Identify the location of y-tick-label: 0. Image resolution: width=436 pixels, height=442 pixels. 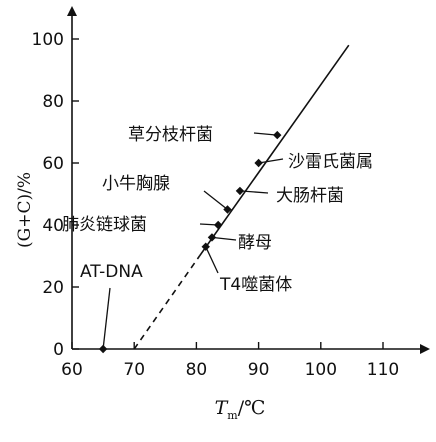
(58, 350).